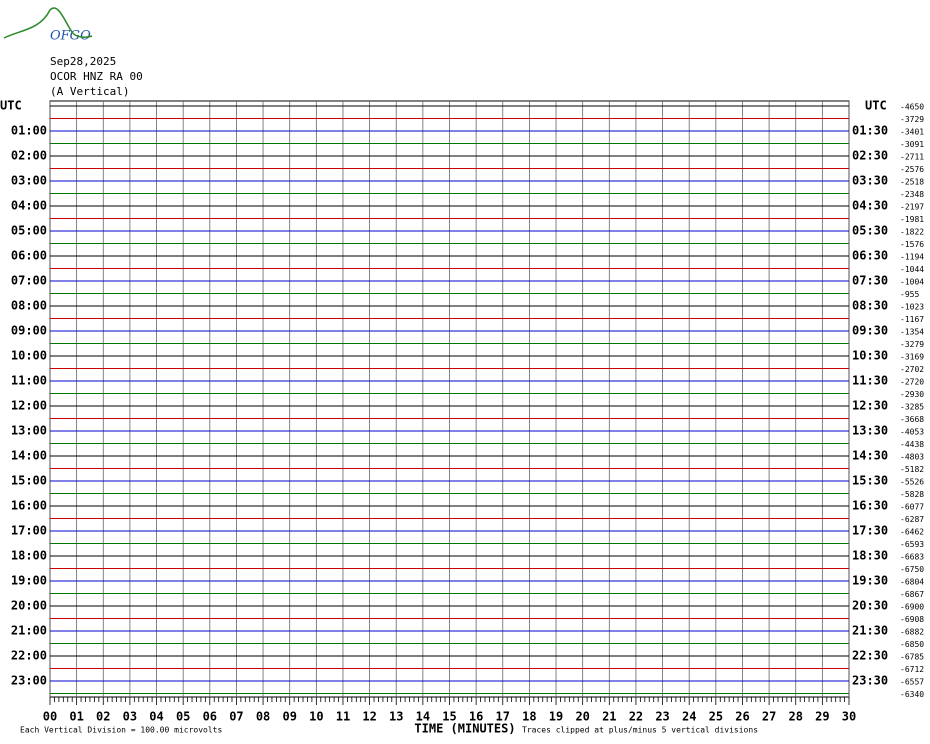  I want to click on left-time-label: 22:00, so click(29, 656).